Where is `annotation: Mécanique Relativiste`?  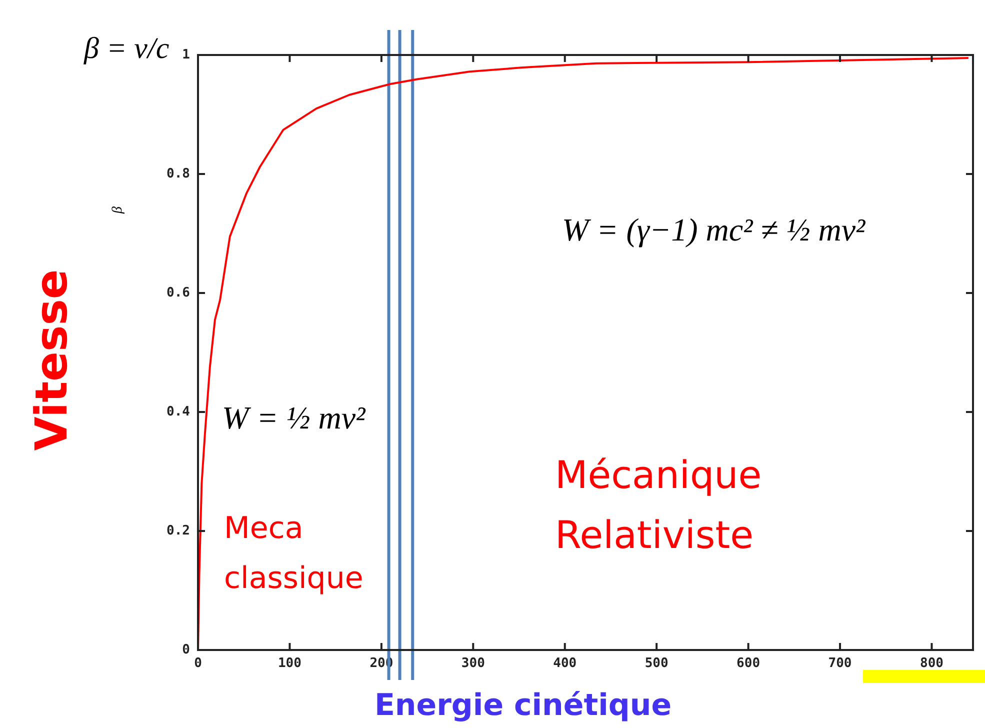 annotation: Mécanique Relativiste is located at coordinates (658, 504).